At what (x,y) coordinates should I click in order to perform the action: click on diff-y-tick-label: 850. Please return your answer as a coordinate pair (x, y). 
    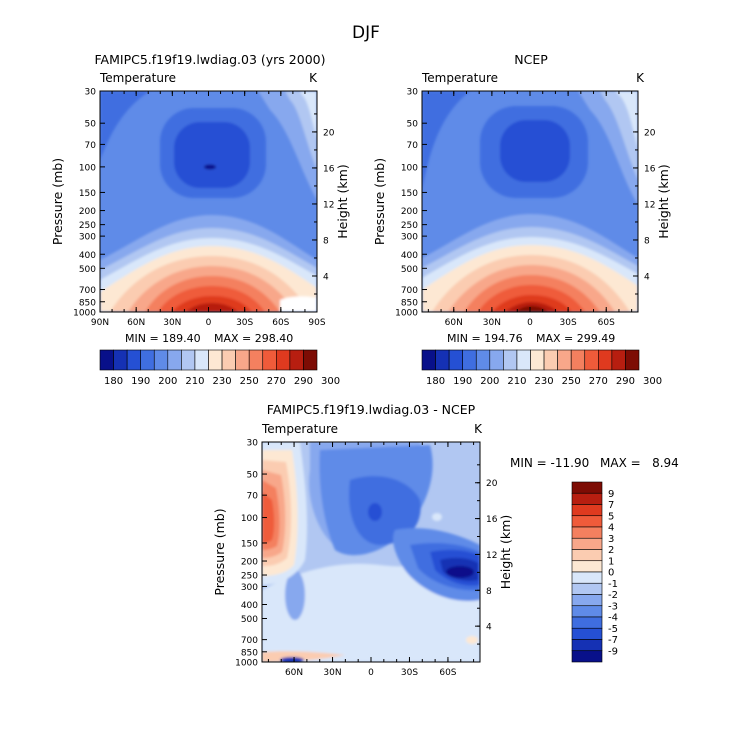
    Looking at the image, I should click on (249, 653).